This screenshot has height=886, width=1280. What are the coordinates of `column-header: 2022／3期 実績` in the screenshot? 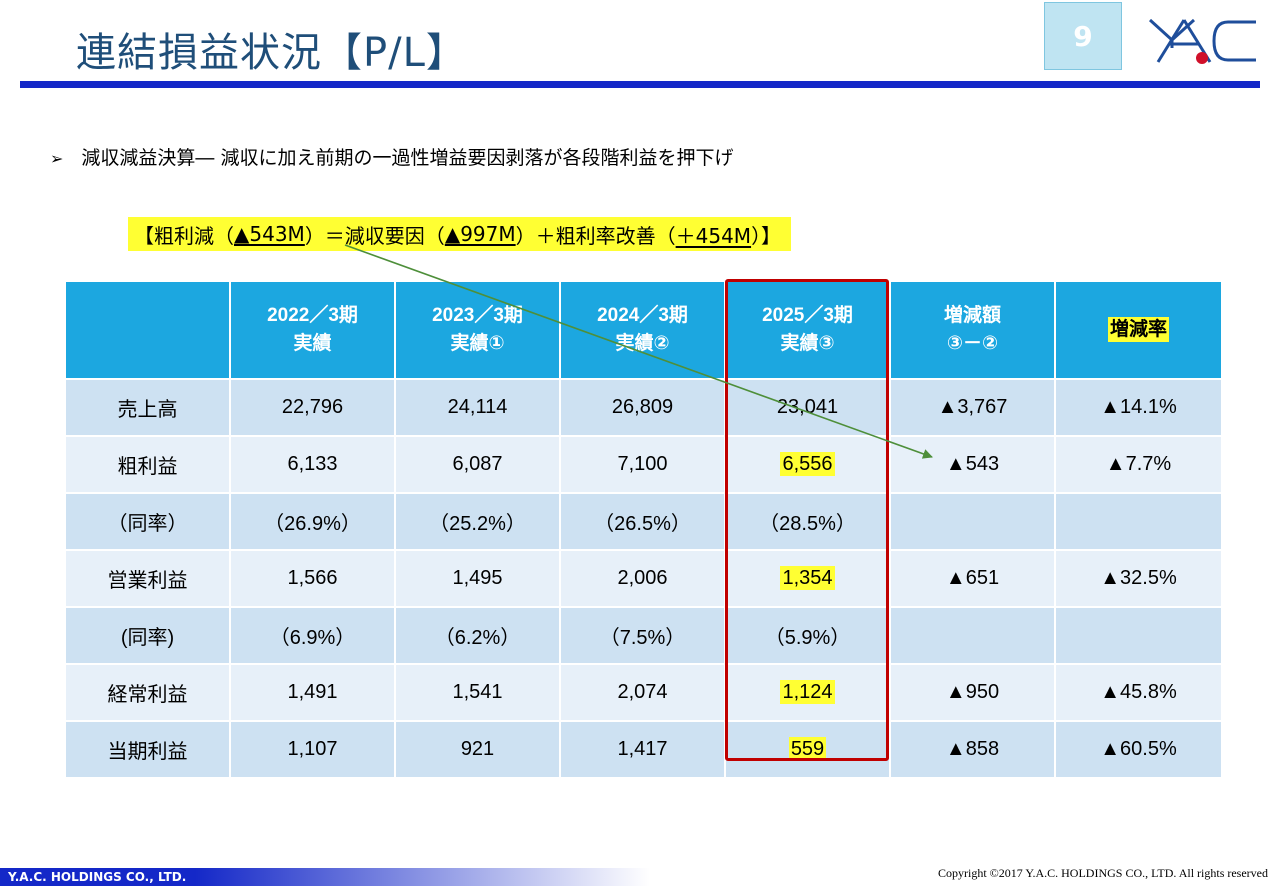 It's located at (312, 330).